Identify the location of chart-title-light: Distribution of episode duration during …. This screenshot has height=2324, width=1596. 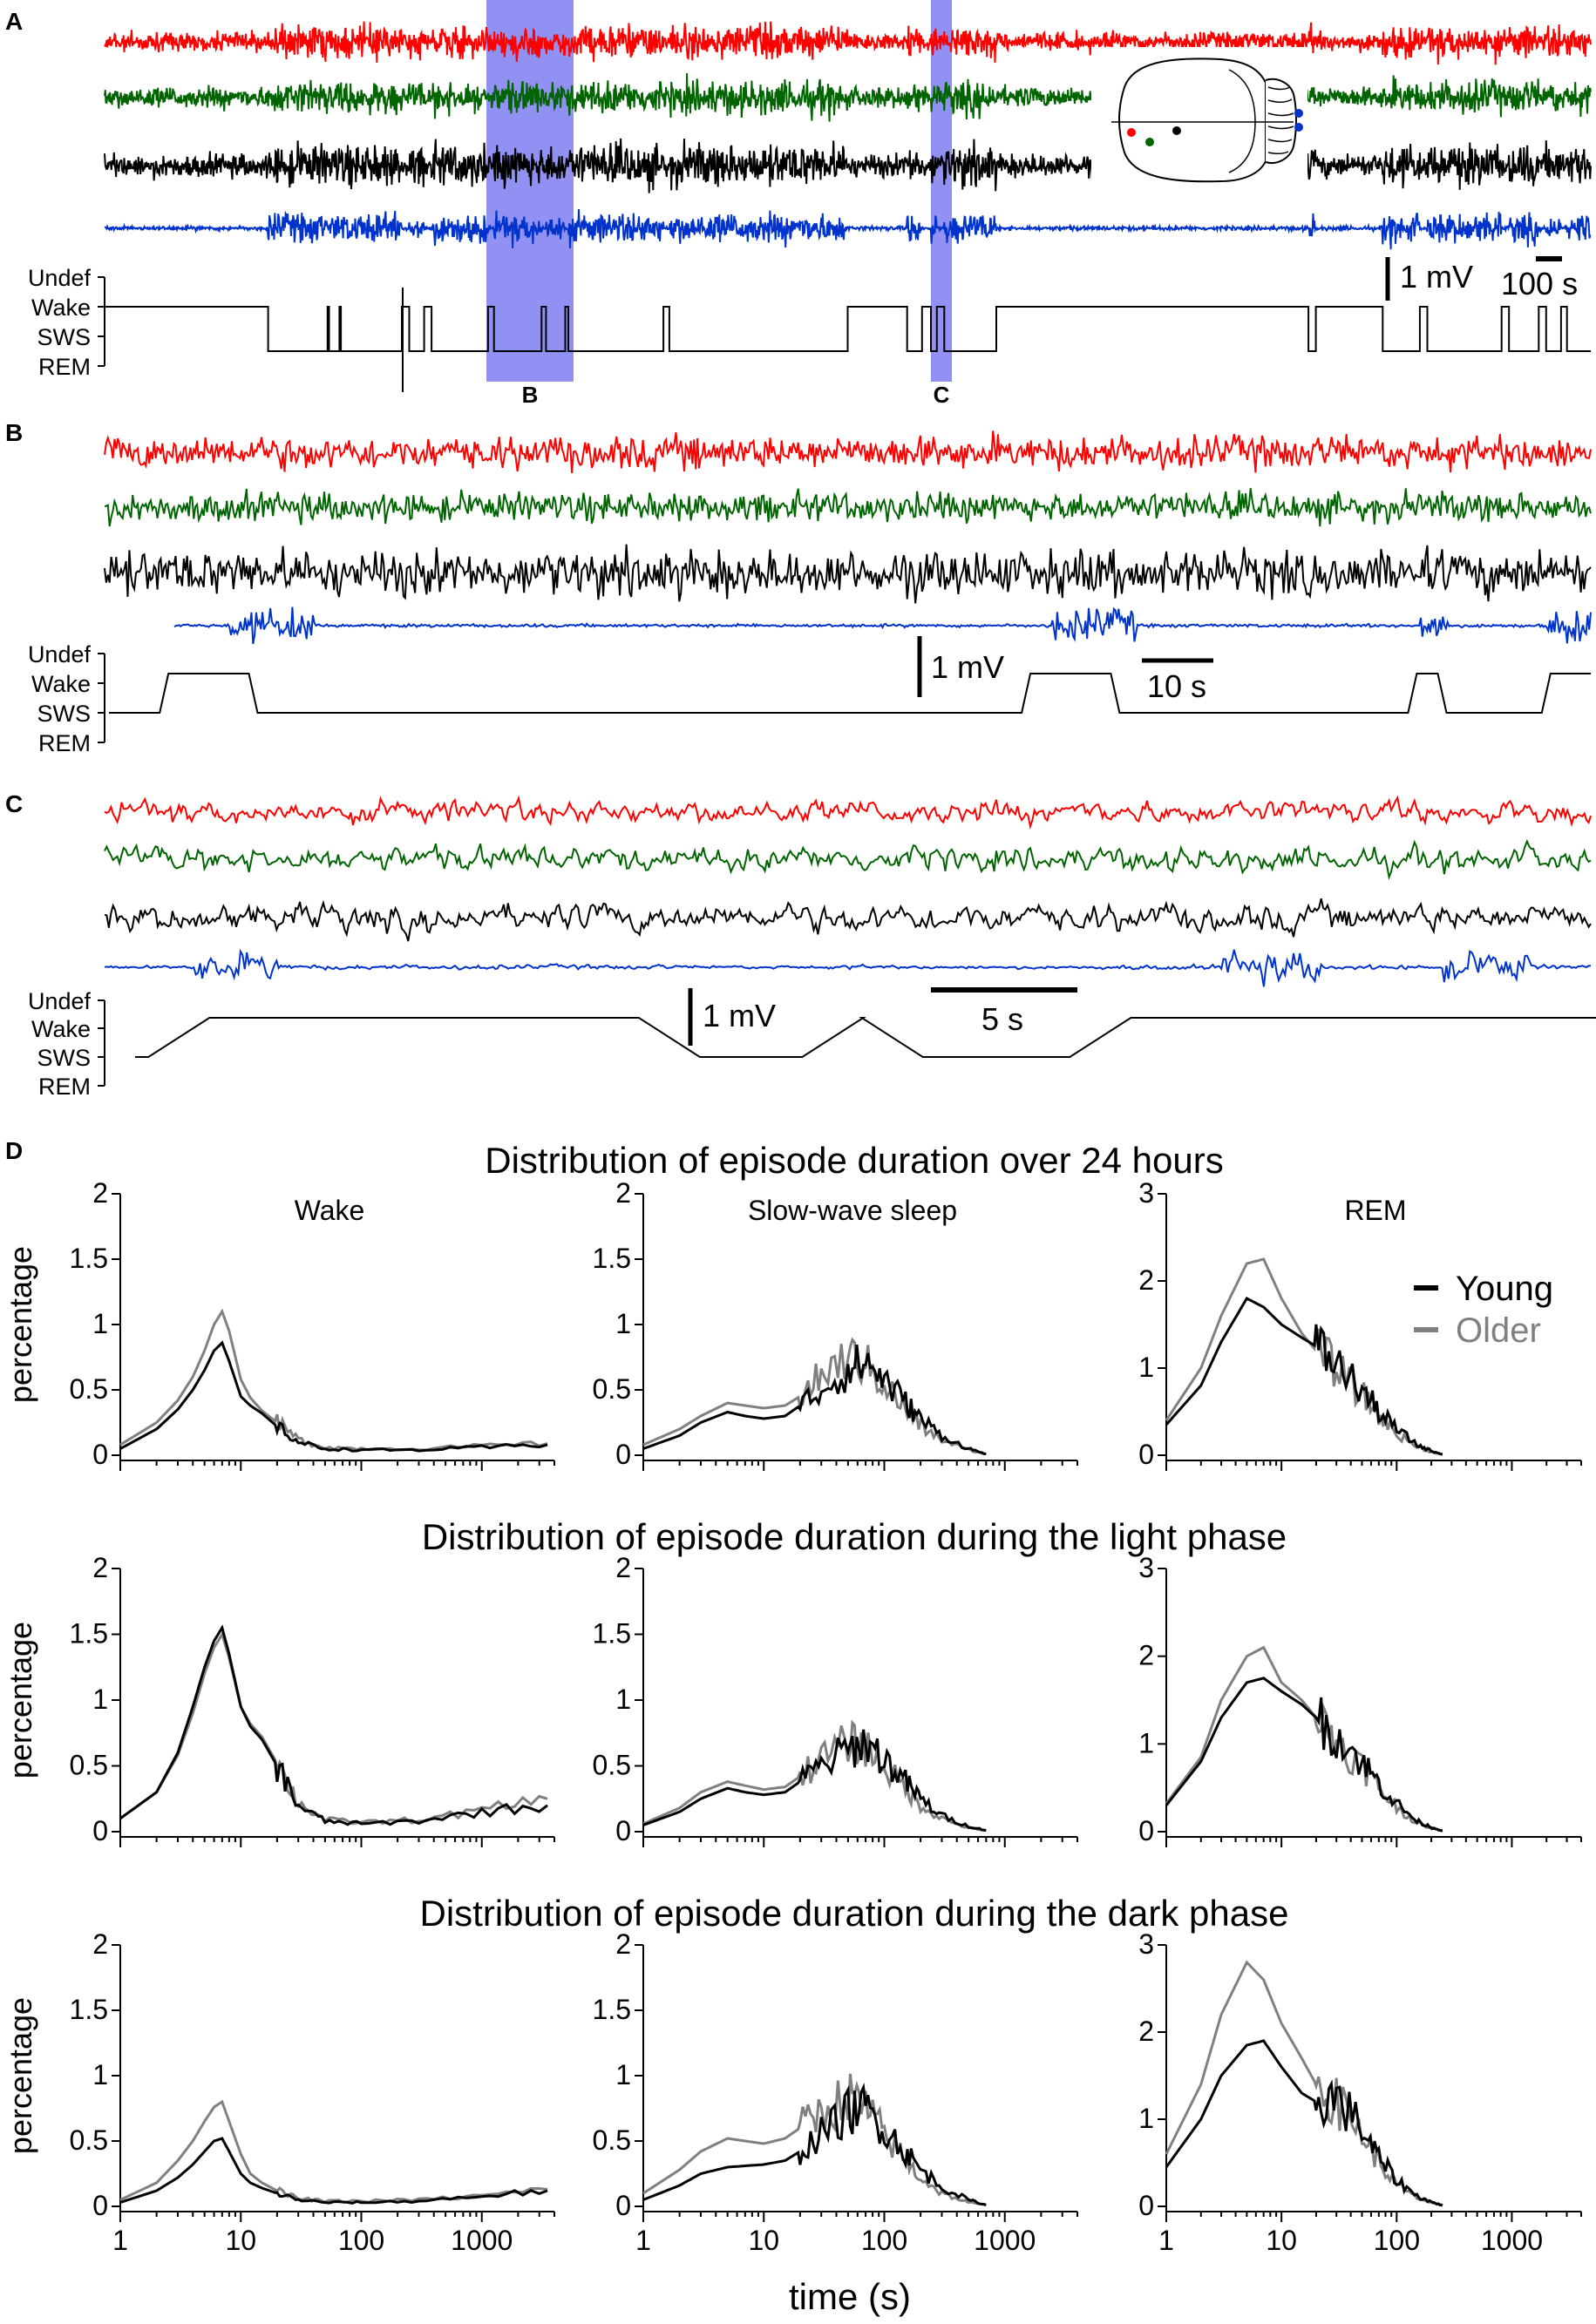
(854, 1537).